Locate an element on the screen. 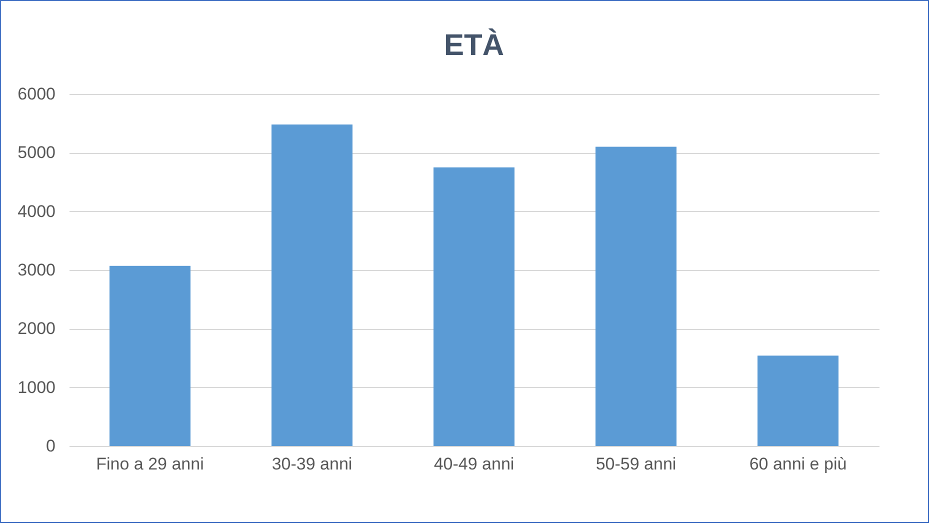 The width and height of the screenshot is (931, 525). y-tick-label: 5000 is located at coordinates (37, 152).